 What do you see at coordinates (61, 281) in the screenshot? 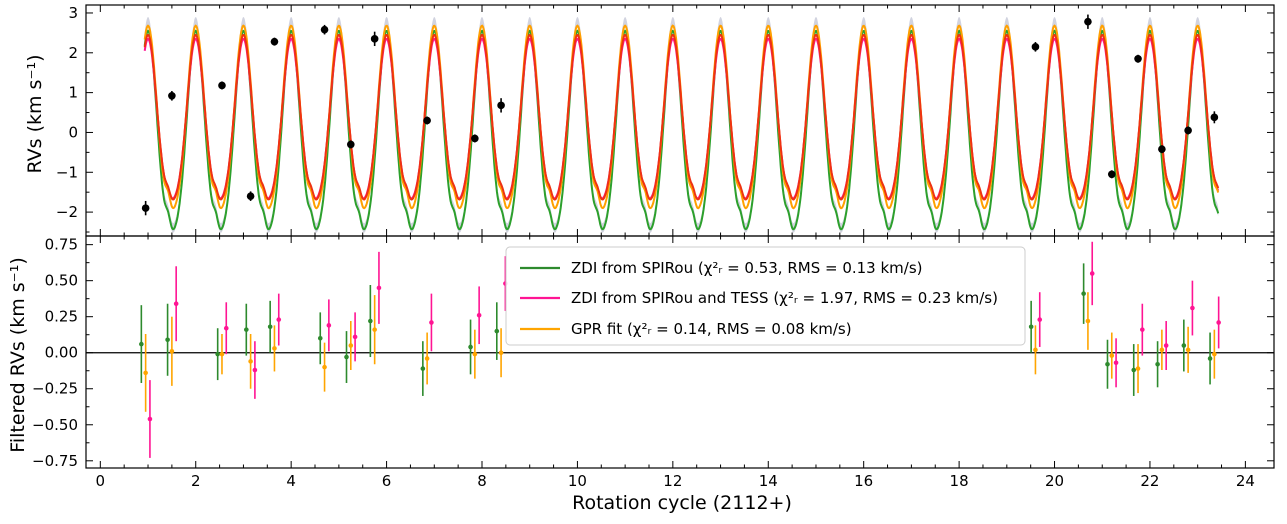
I see `bottom-y-tick-label: 0.50` at bounding box center [61, 281].